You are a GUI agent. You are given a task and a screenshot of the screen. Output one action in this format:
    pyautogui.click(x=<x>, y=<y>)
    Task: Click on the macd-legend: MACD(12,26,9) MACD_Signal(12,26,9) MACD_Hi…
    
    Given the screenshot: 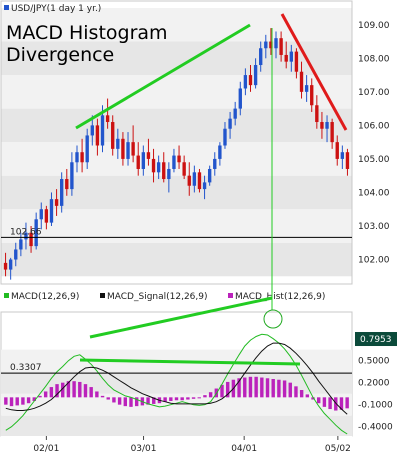 What is the action you would take?
    pyautogui.click(x=164, y=297)
    